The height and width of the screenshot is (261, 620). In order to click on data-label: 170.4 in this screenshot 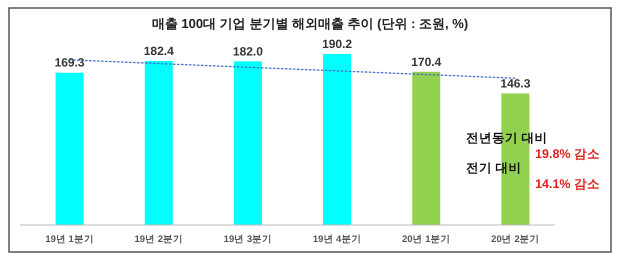, I will do `click(426, 61)`.